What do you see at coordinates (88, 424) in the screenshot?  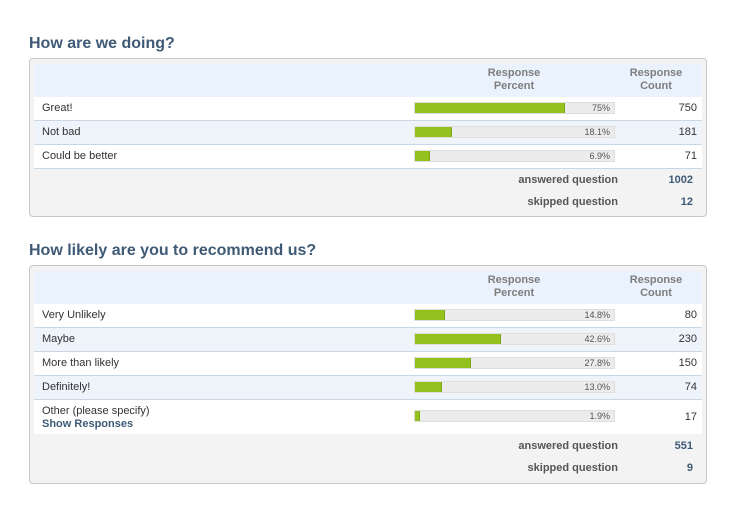 I see `show-responses-link: Show Responses` at bounding box center [88, 424].